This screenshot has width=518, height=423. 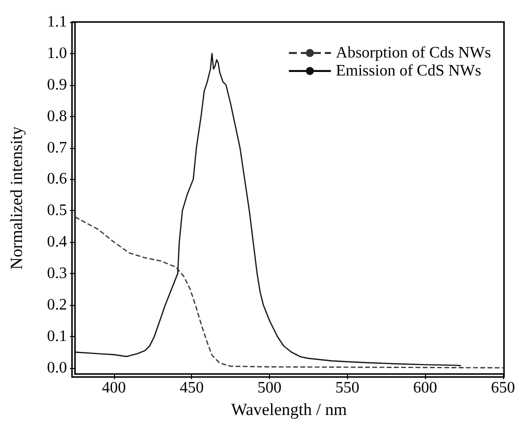 I want to click on x-axis-title: Wavelength / nm, so click(x=289, y=409).